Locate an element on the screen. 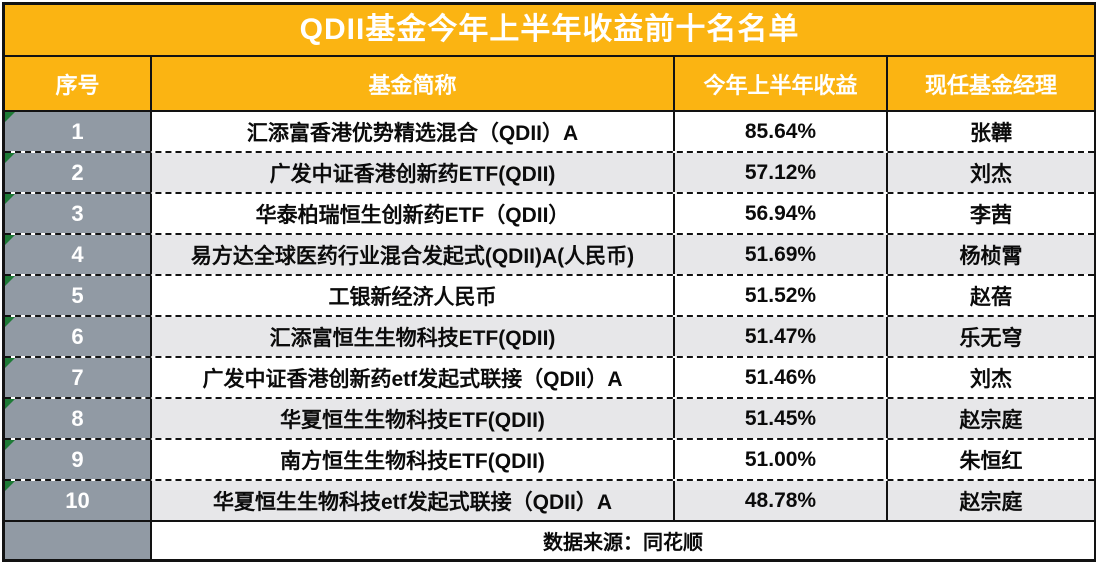 The width and height of the screenshot is (1096, 566). fund-name-cell: 华夏恒生生物科技ETF(QDII) is located at coordinates (411, 418).